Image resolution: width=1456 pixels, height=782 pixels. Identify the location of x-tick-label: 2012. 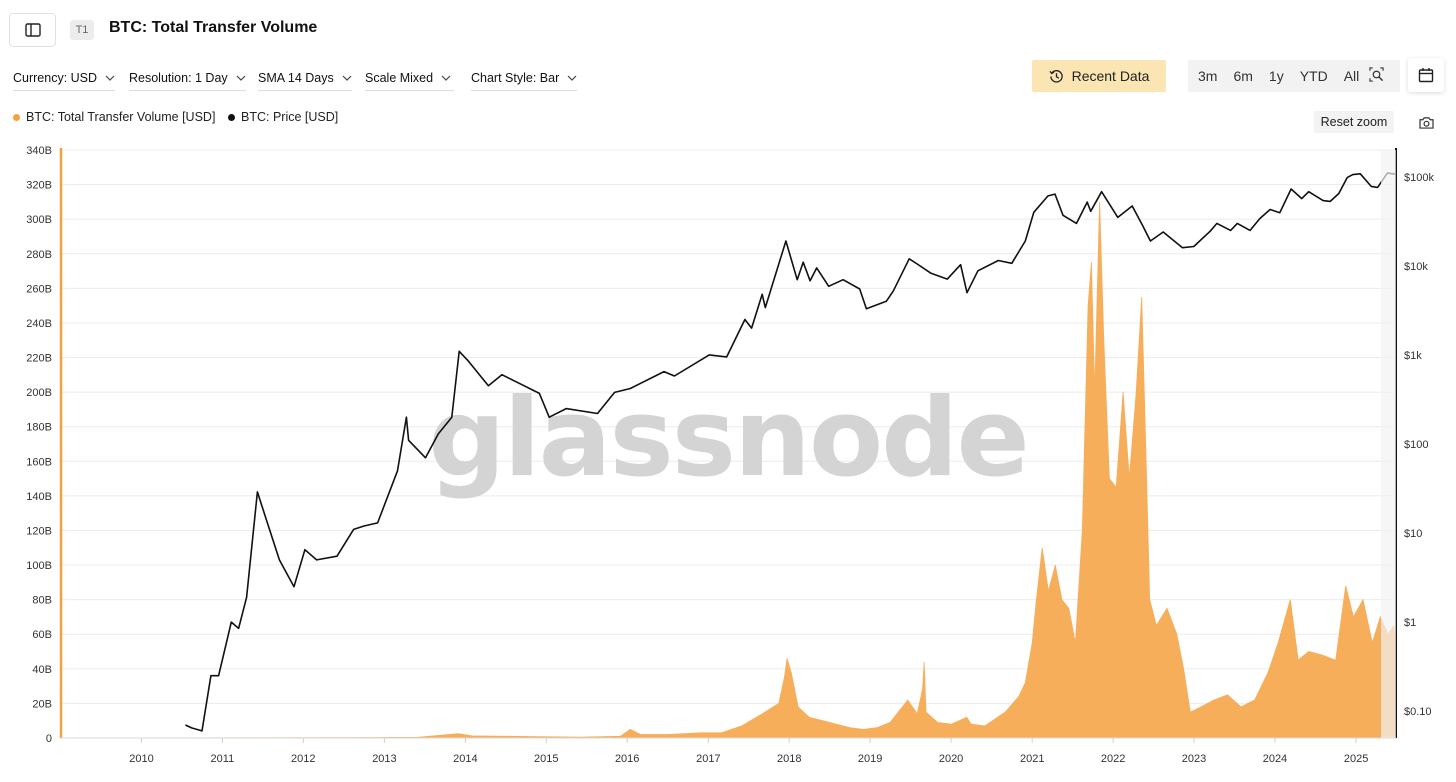
(303, 759).